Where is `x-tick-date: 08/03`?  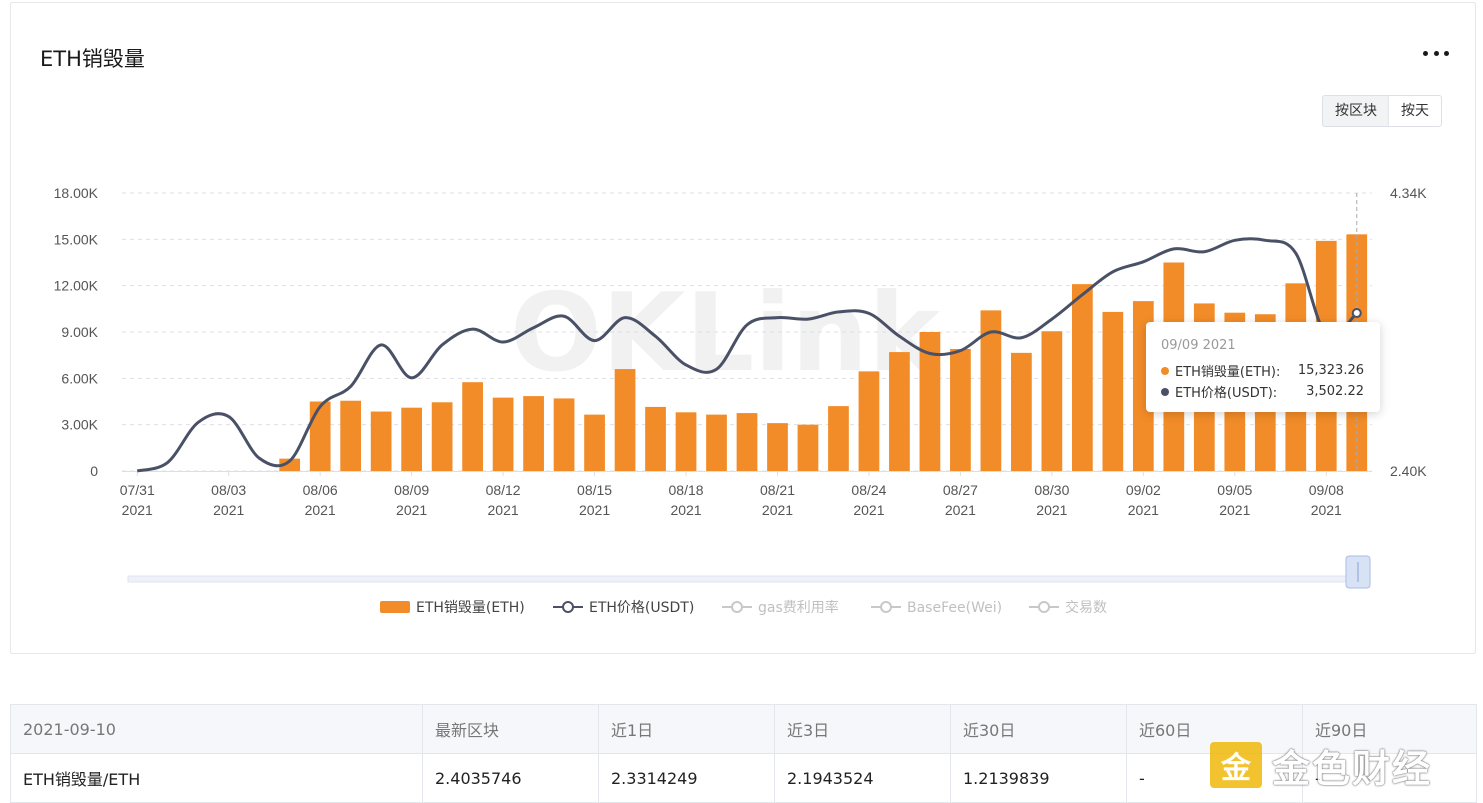
x-tick-date: 08/03 is located at coordinates (228, 490).